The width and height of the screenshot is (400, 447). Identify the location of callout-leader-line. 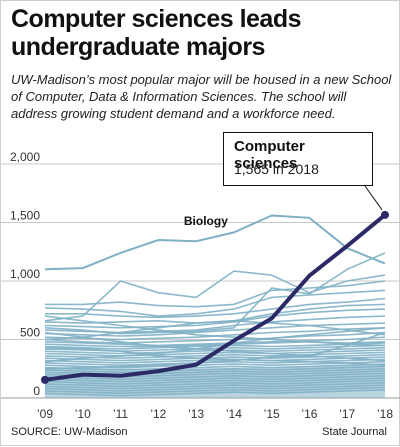
(373, 198).